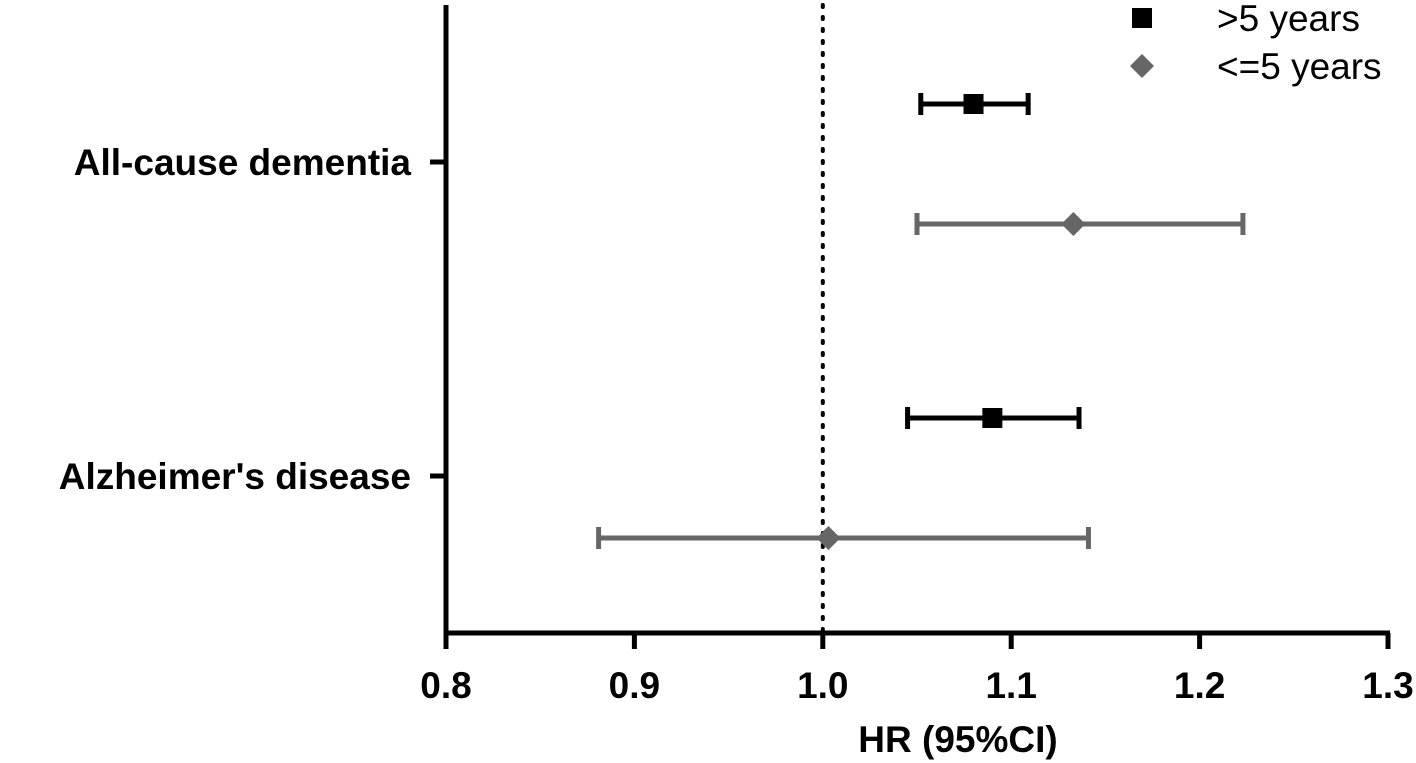  I want to click on category-ticks: All-cause dementia Alzheimer's disease, so click(252, 319).